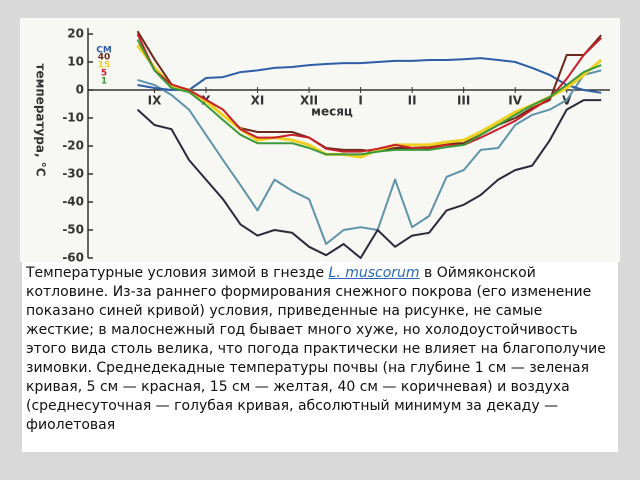 Image resolution: width=640 pixels, height=480 pixels. What do you see at coordinates (104, 66) in the screenshot?
I see `legend-label: 15` at bounding box center [104, 66].